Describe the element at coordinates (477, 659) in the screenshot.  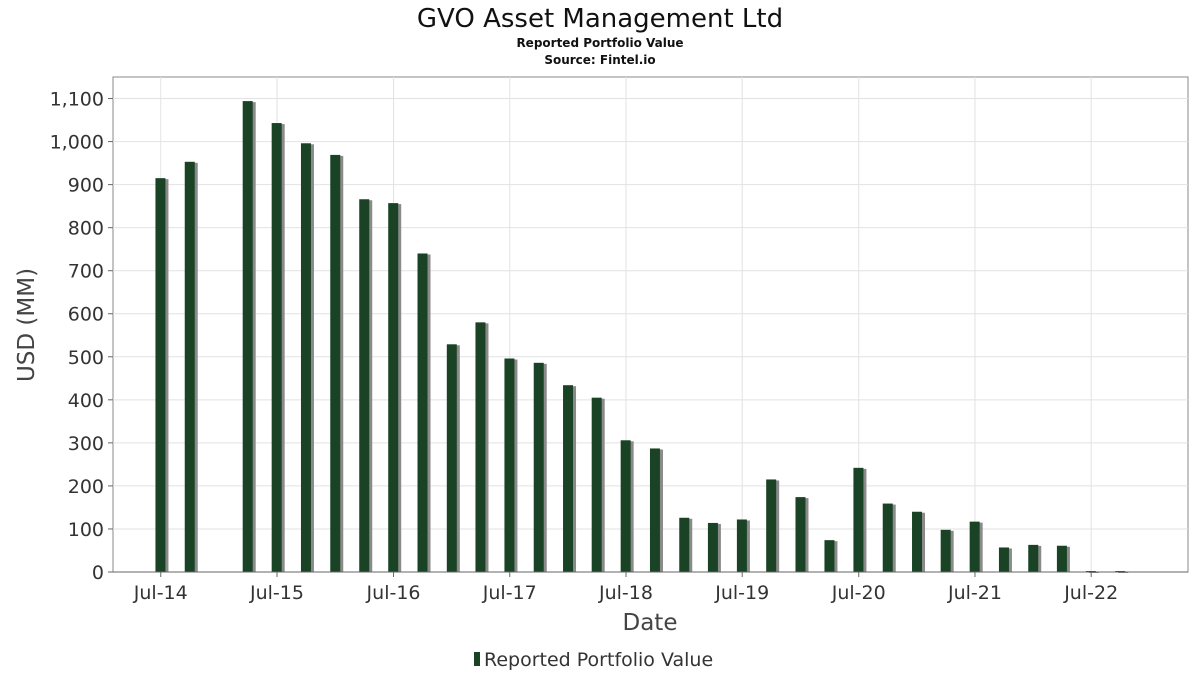
I see `legend-swatch` at that location.